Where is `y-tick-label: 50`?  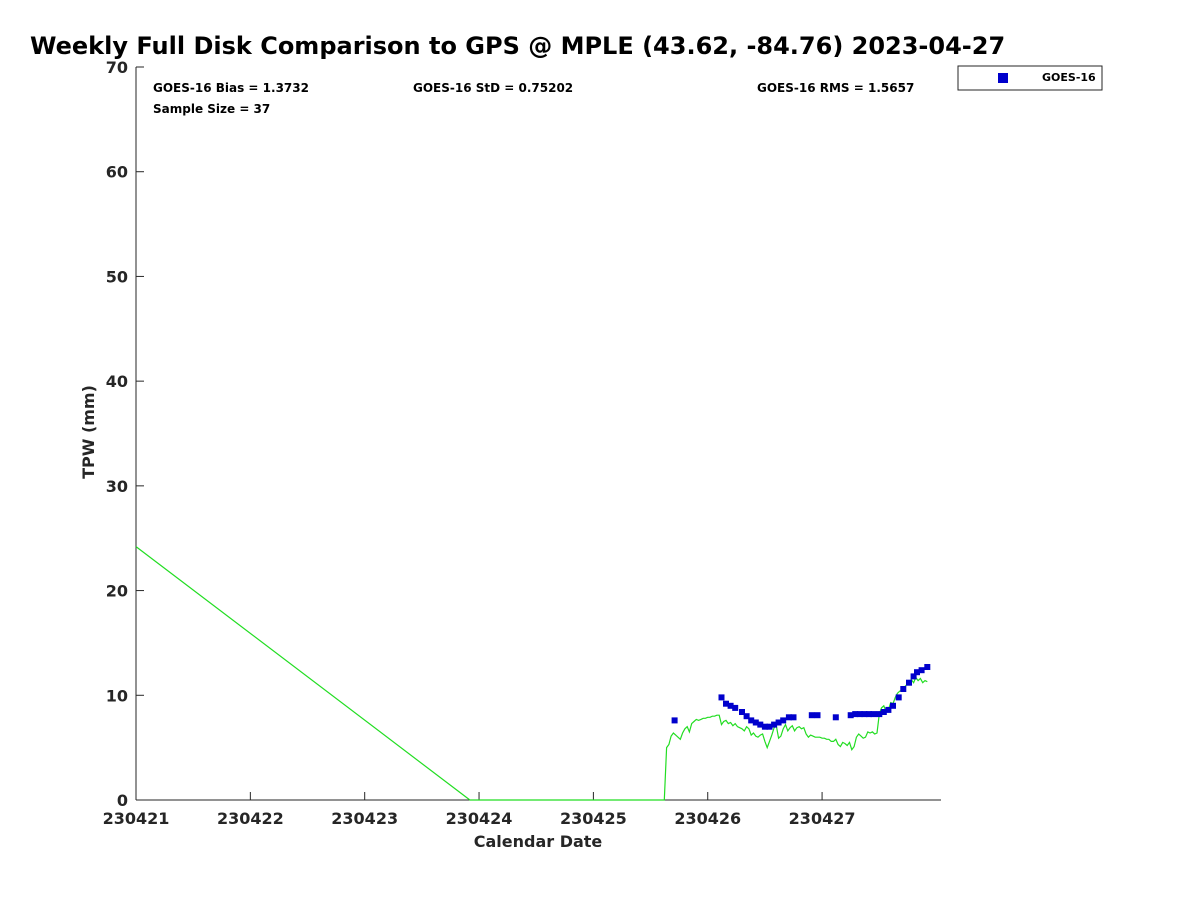
y-tick-label: 50 is located at coordinates (117, 276).